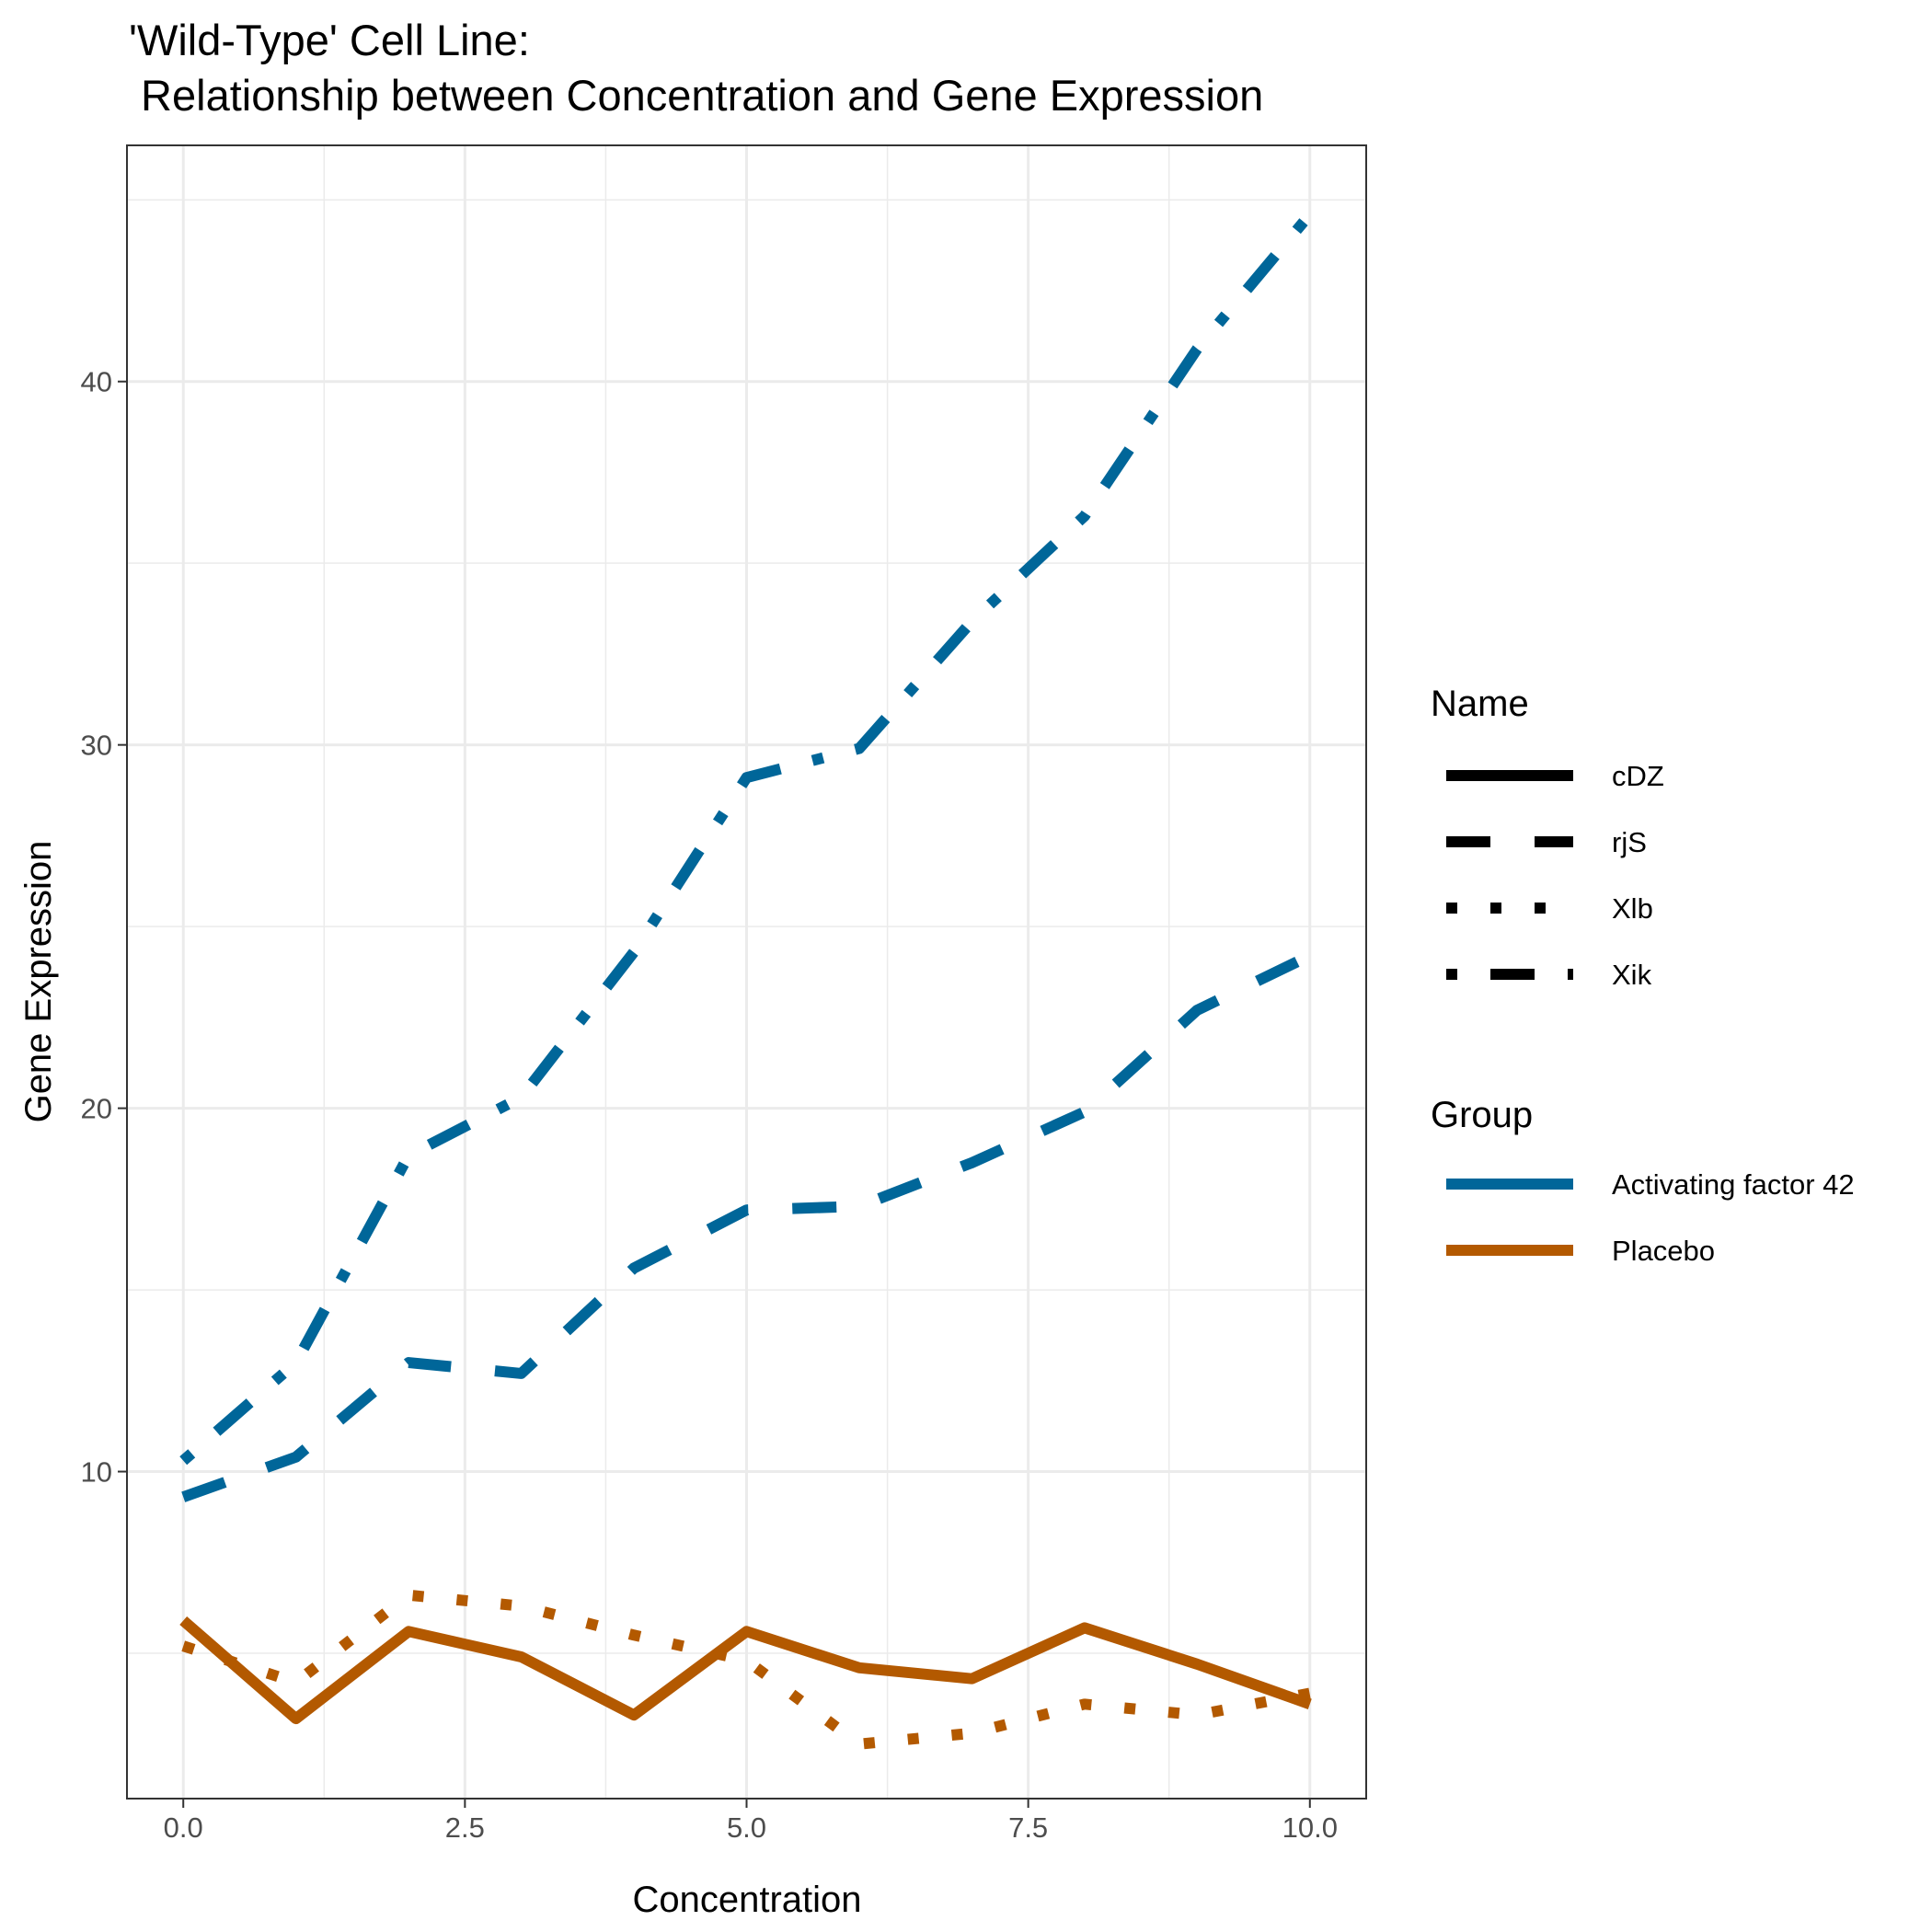 The image size is (1932, 1932). I want to click on x-tick-label: 7.5, so click(1028, 1827).